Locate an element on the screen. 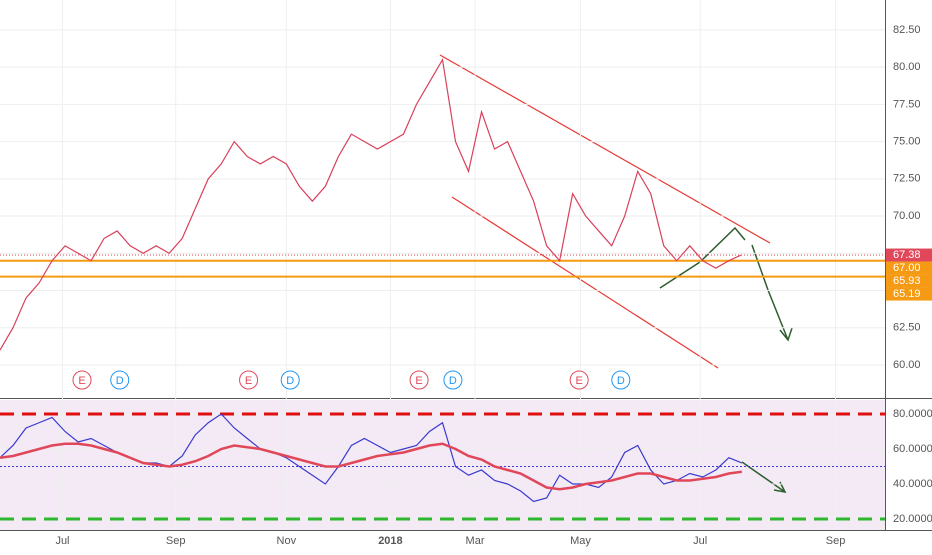 This screenshot has height=555, width=932. price-label: 67.00 is located at coordinates (907, 268).